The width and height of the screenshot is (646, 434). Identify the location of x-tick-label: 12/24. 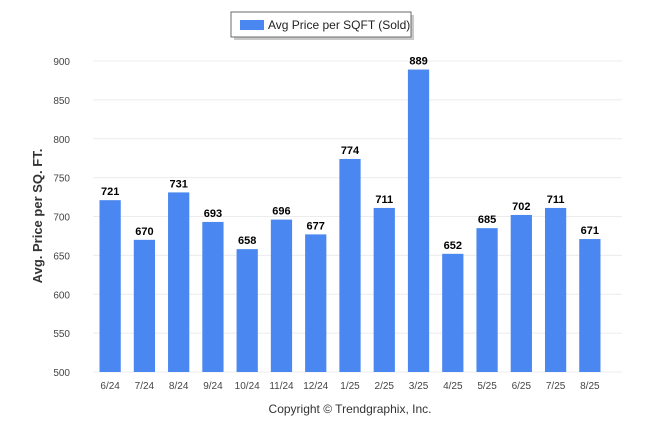
(315, 386).